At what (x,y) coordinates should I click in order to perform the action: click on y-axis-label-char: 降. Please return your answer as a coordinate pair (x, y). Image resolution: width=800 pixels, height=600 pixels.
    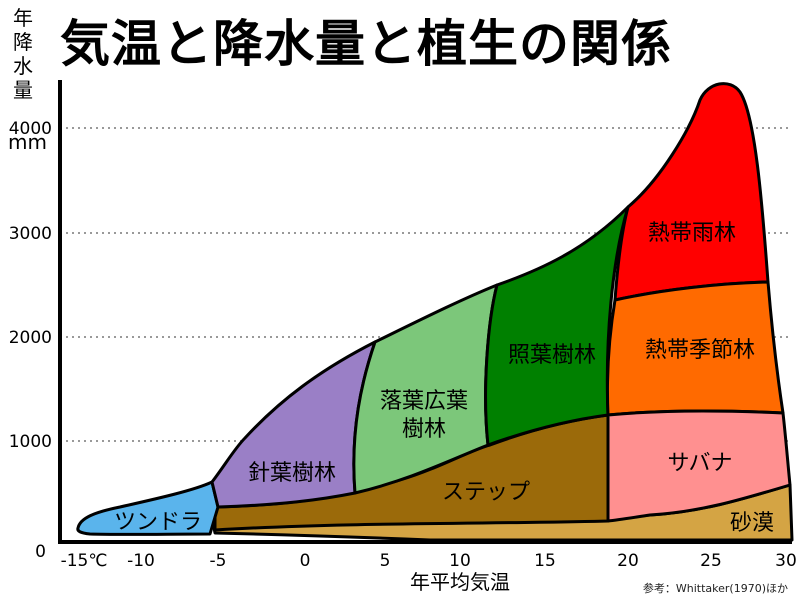
    Looking at the image, I should click on (23, 42).